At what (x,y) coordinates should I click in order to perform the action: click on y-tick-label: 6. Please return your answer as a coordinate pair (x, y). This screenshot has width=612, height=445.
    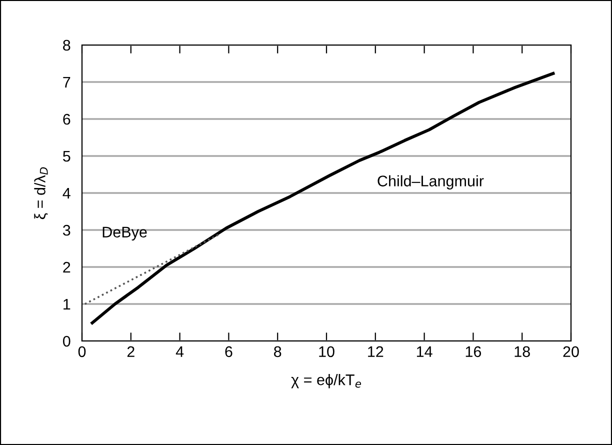
    Looking at the image, I should click on (66, 119).